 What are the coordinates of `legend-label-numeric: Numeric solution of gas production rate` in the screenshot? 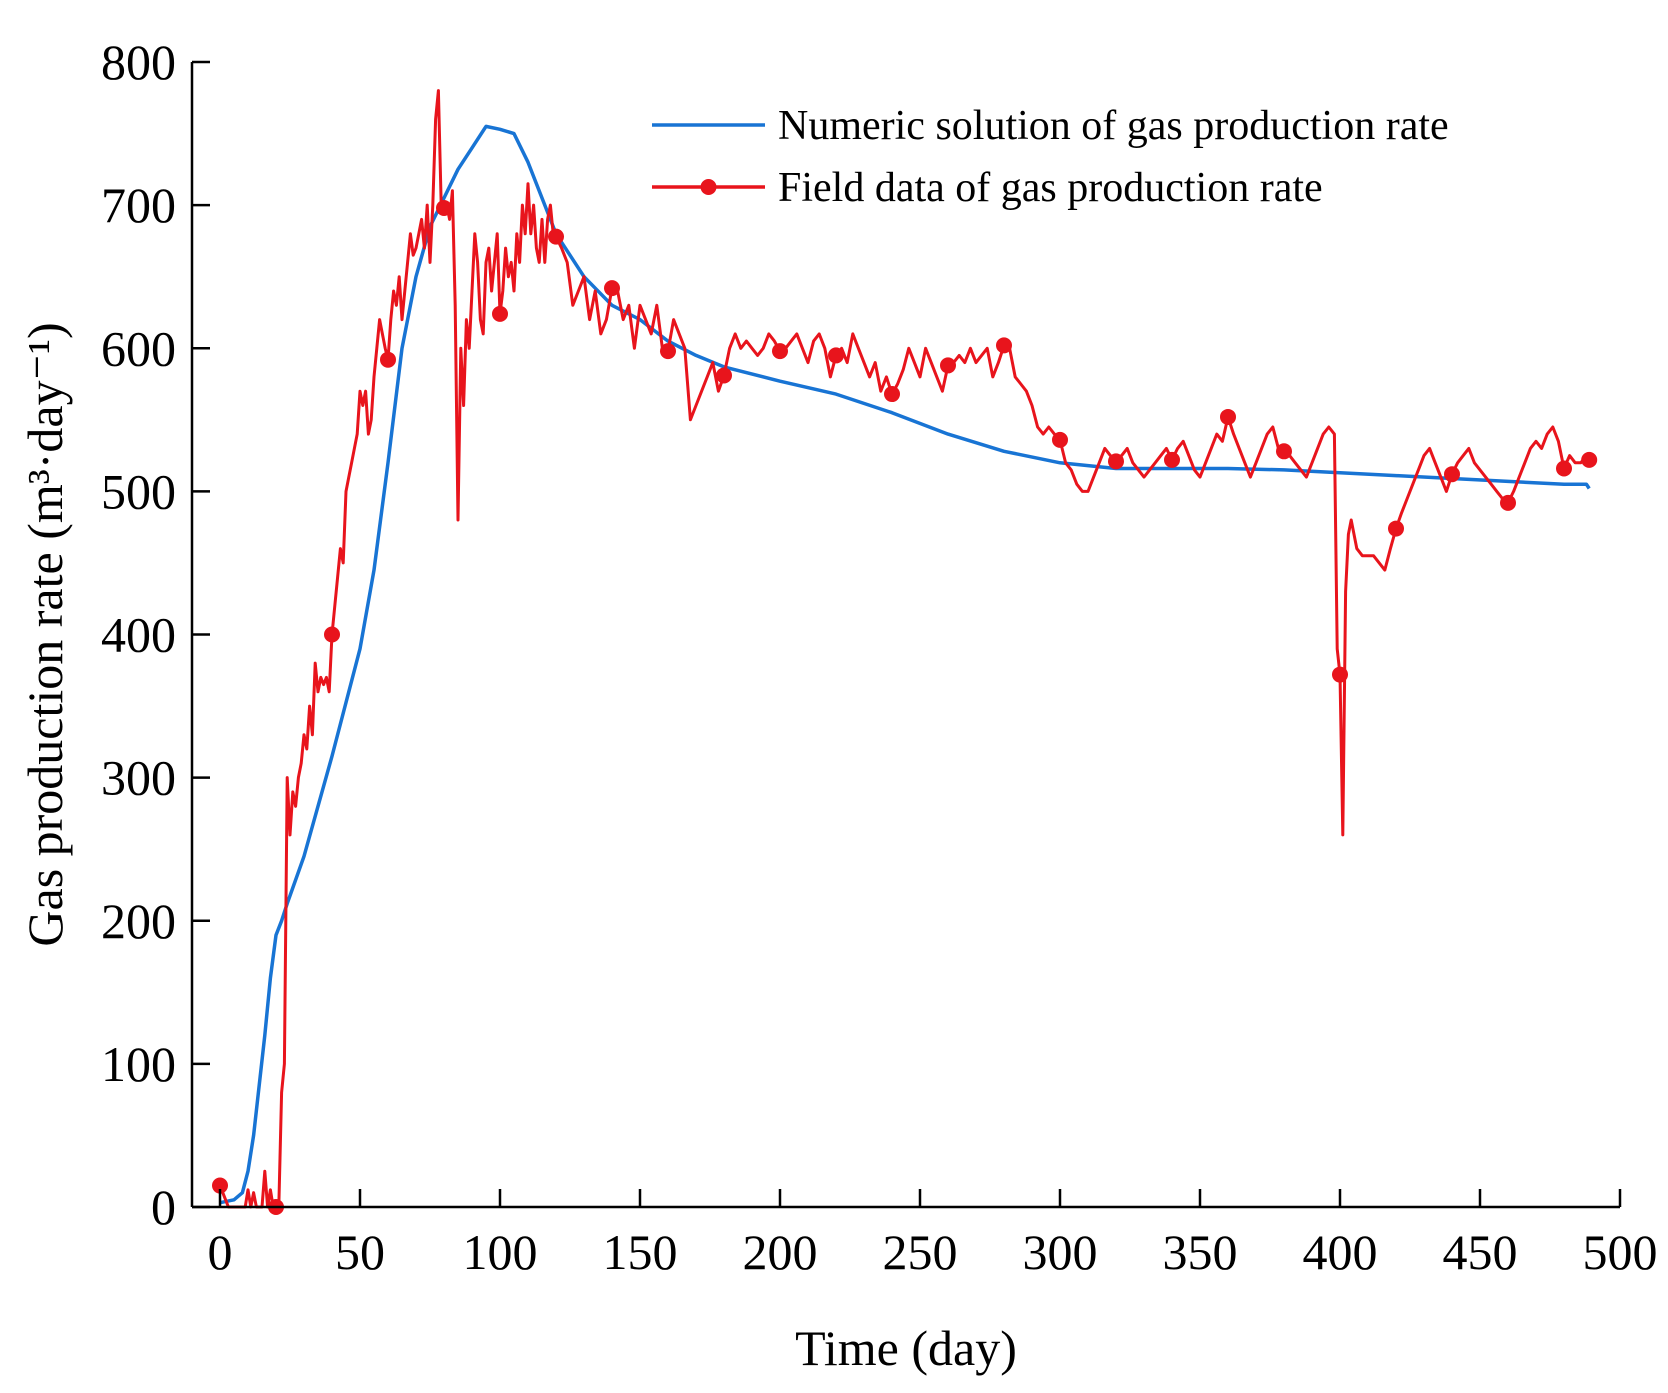 It's located at (1113, 126).